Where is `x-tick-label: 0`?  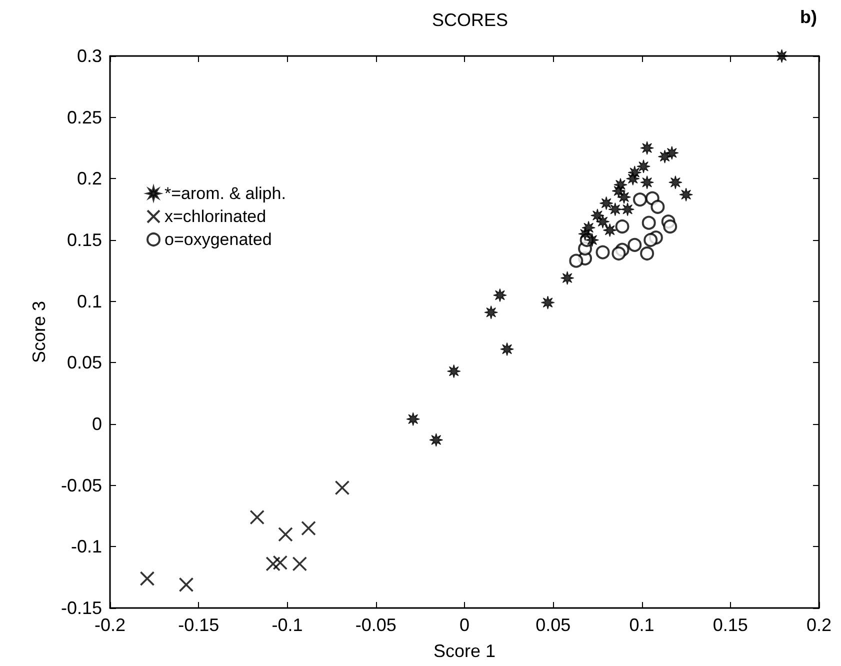
x-tick-label: 0 is located at coordinates (464, 625).